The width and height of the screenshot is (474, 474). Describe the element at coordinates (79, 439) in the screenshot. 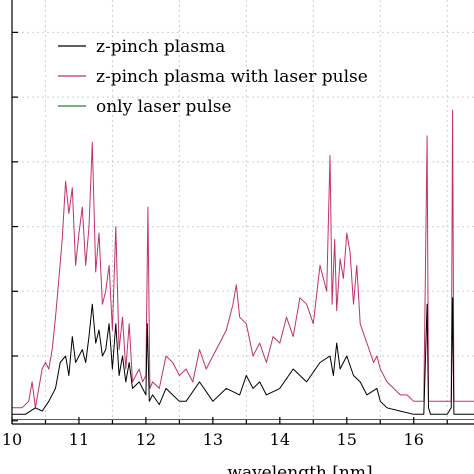

I see `x-tick-label: 11` at that location.